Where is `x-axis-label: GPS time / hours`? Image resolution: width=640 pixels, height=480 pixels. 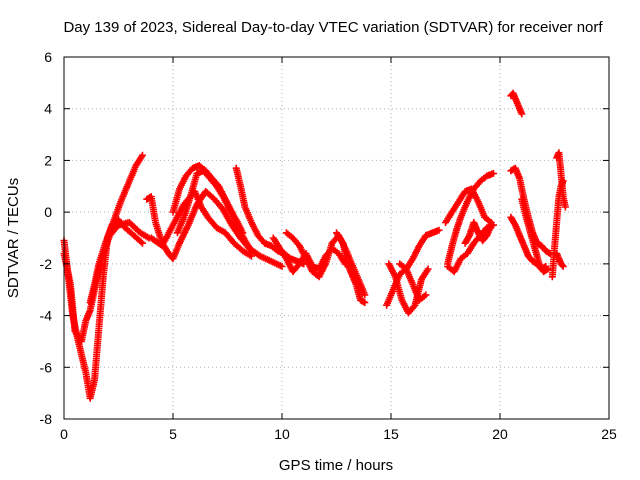
x-axis-label: GPS time / hours is located at coordinates (336, 465).